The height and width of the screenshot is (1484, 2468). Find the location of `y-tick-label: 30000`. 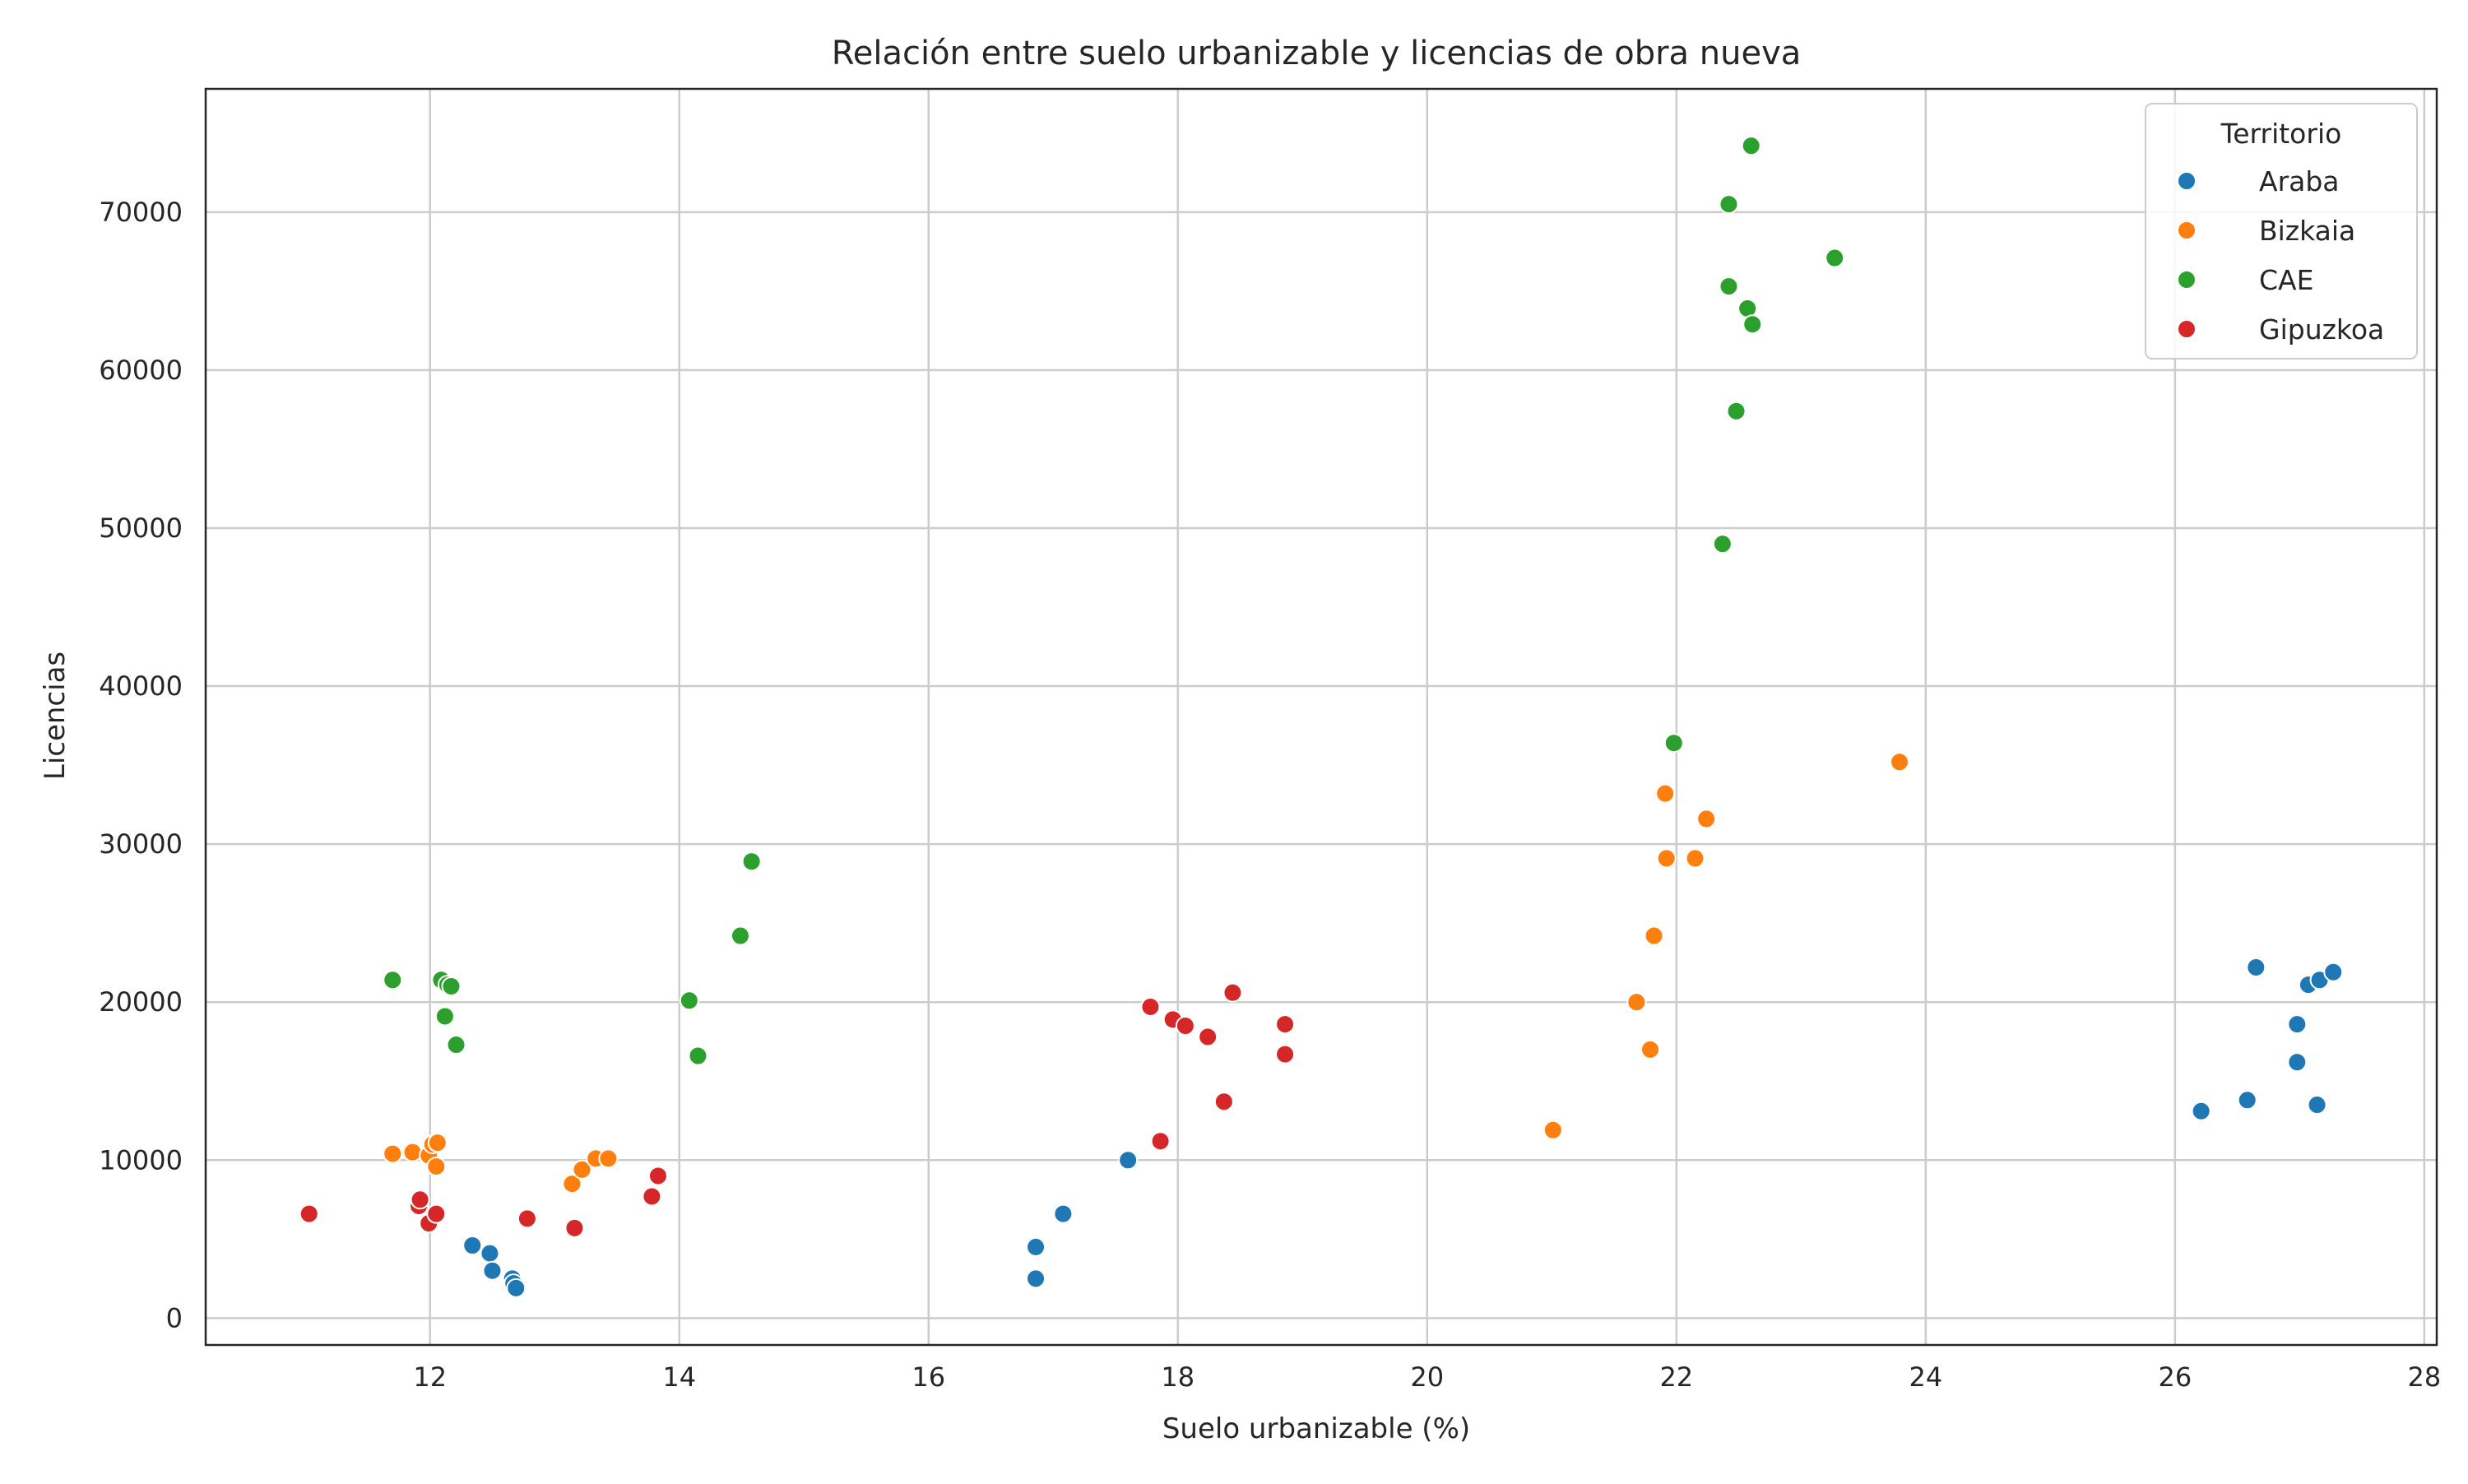

y-tick-label: 30000 is located at coordinates (141, 844).